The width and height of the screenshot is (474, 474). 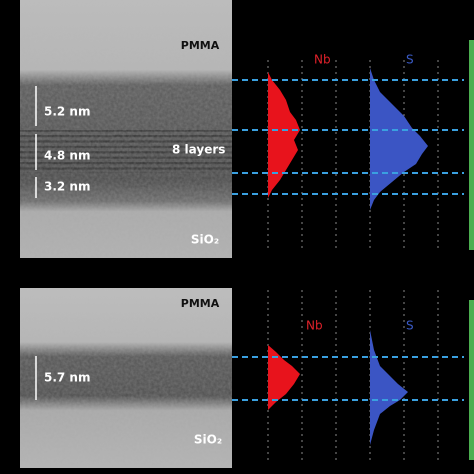 I want to click on thickness-label: 5.2 nm, so click(x=67, y=112).